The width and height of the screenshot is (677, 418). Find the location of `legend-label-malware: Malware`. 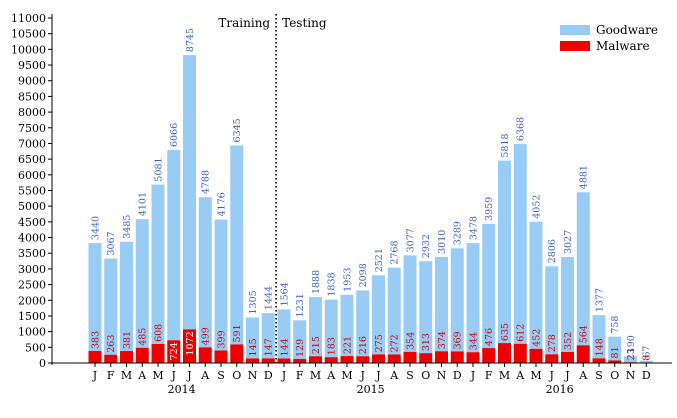

legend-label-malware: Malware is located at coordinates (623, 46).